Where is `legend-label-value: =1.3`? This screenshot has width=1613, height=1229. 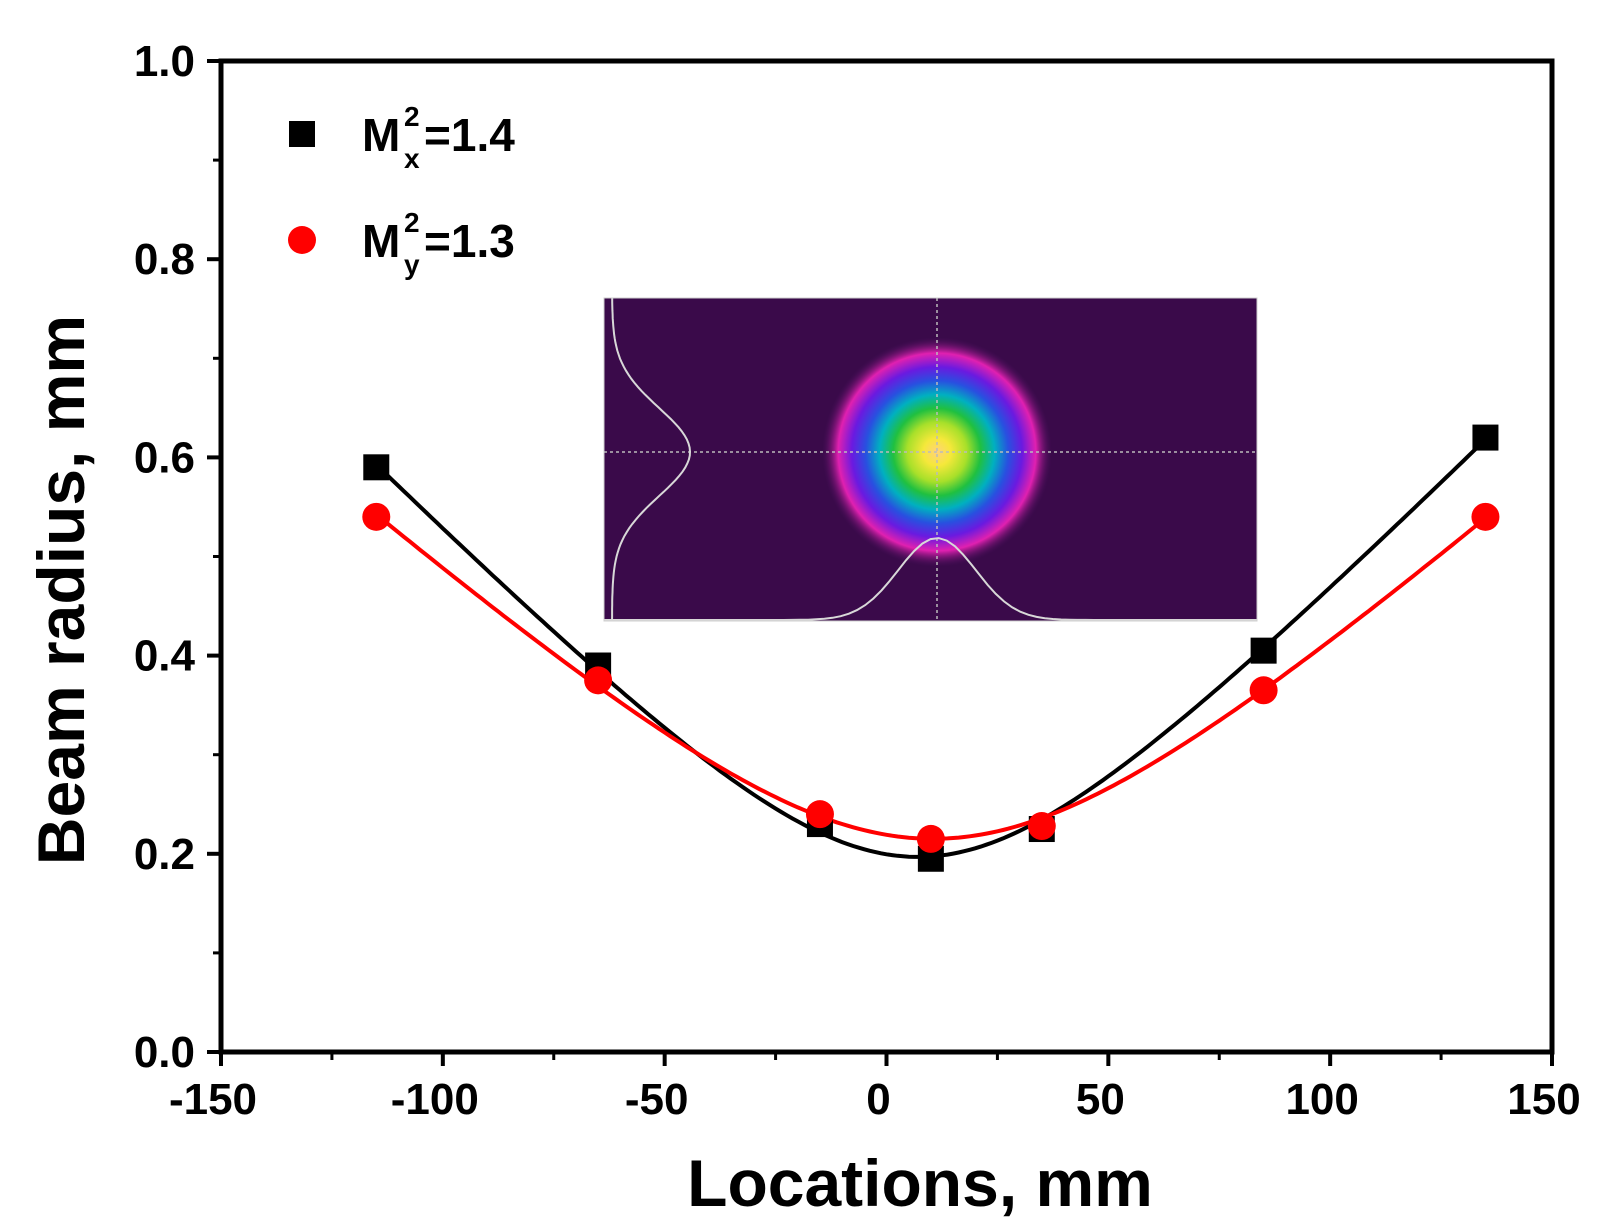 legend-label-value: =1.3 is located at coordinates (469, 241).